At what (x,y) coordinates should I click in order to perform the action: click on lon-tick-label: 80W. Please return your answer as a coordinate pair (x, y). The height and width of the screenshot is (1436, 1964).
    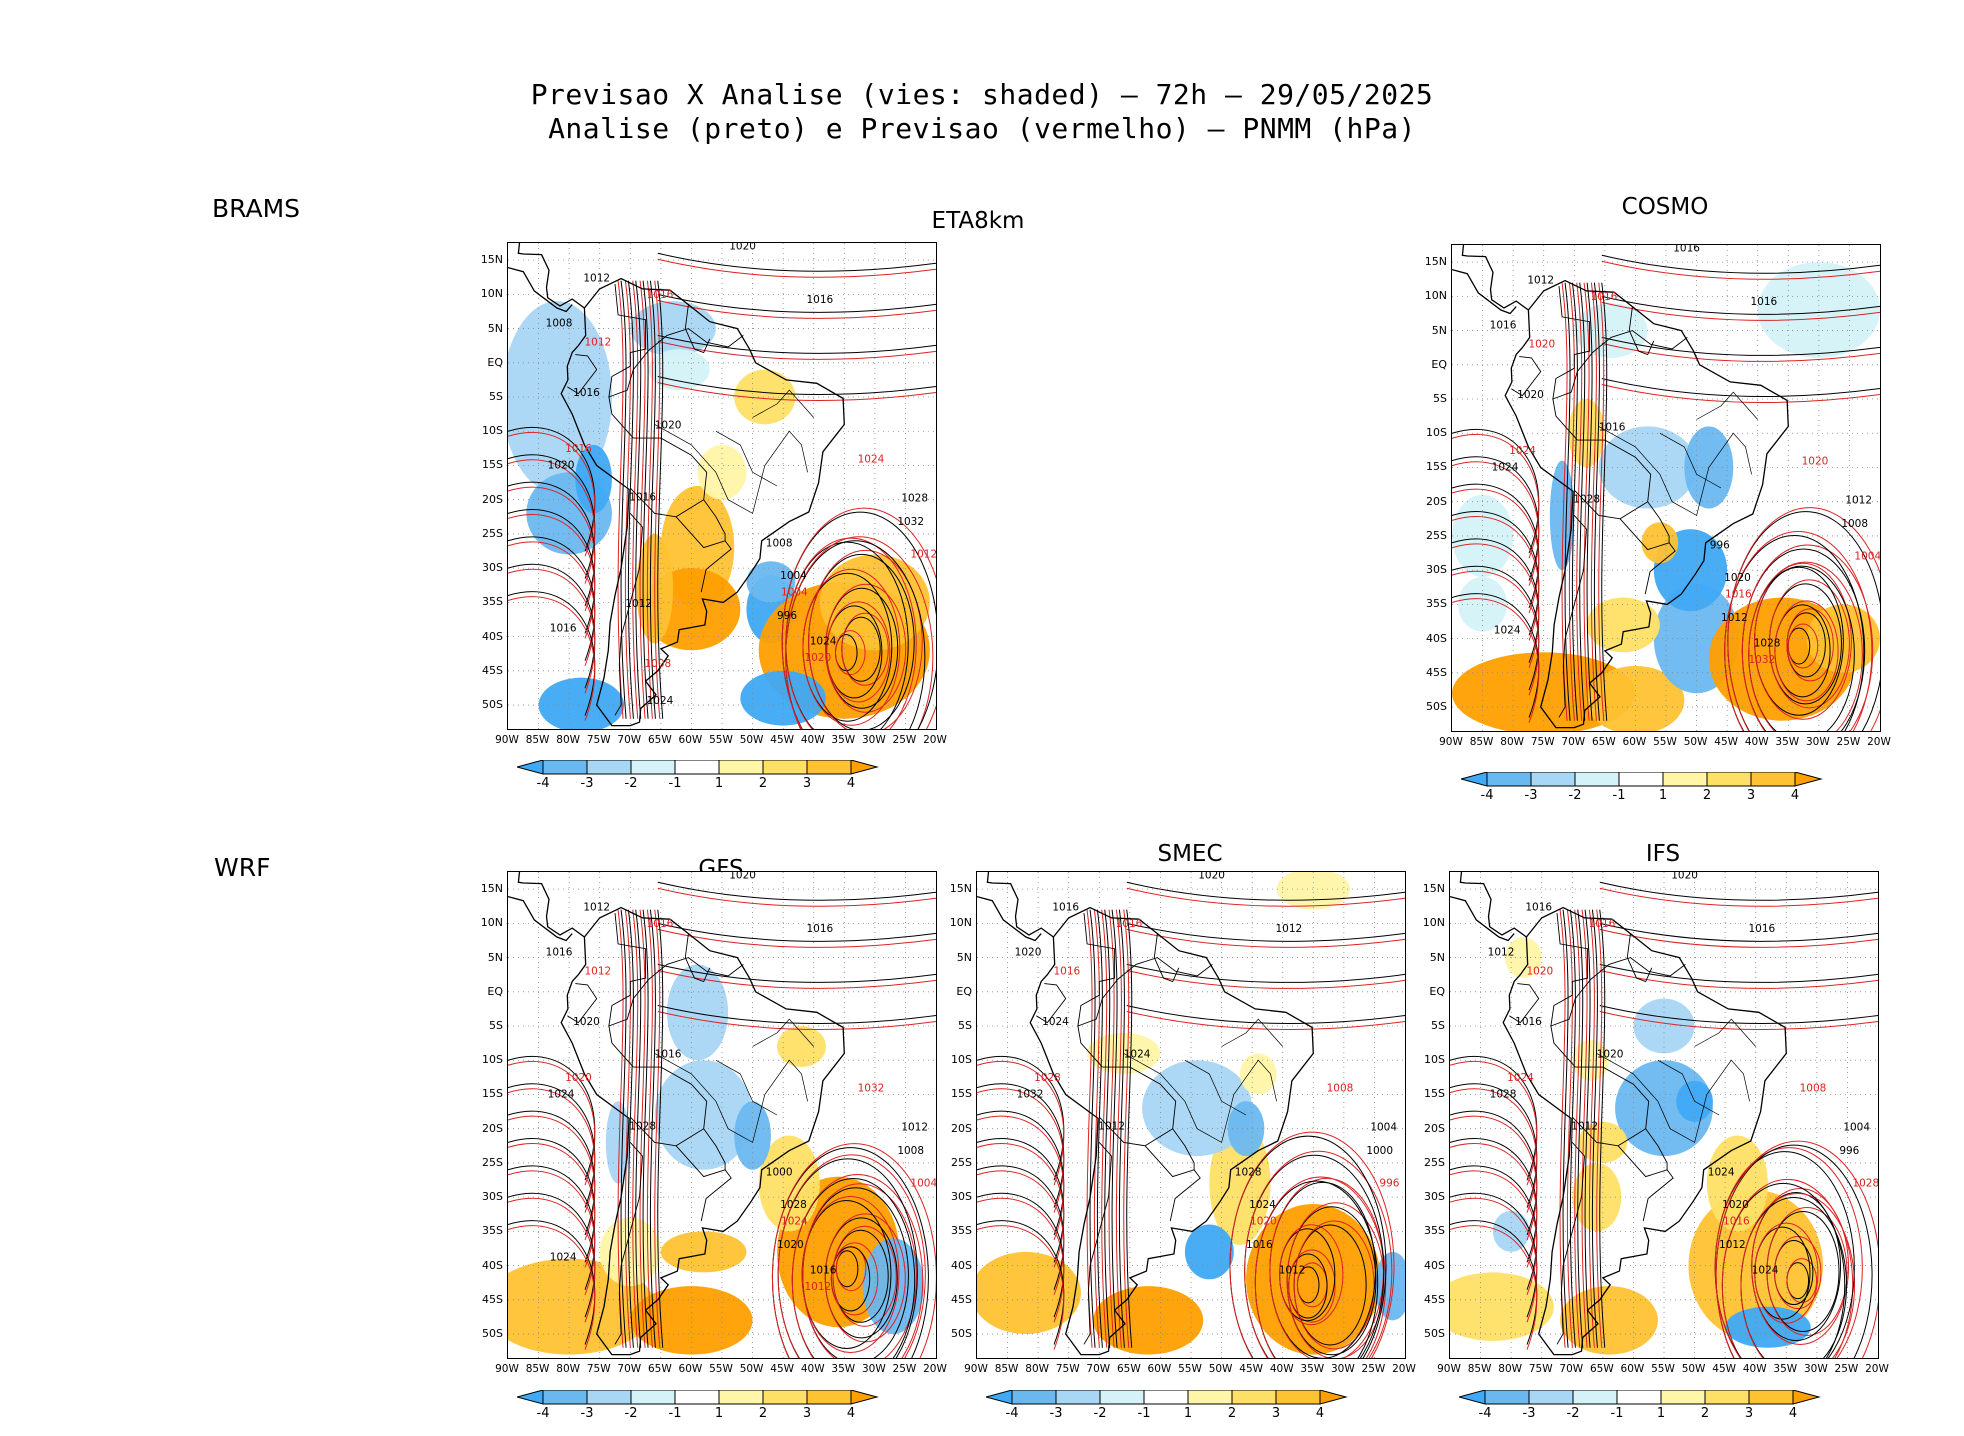
    Looking at the image, I should click on (568, 740).